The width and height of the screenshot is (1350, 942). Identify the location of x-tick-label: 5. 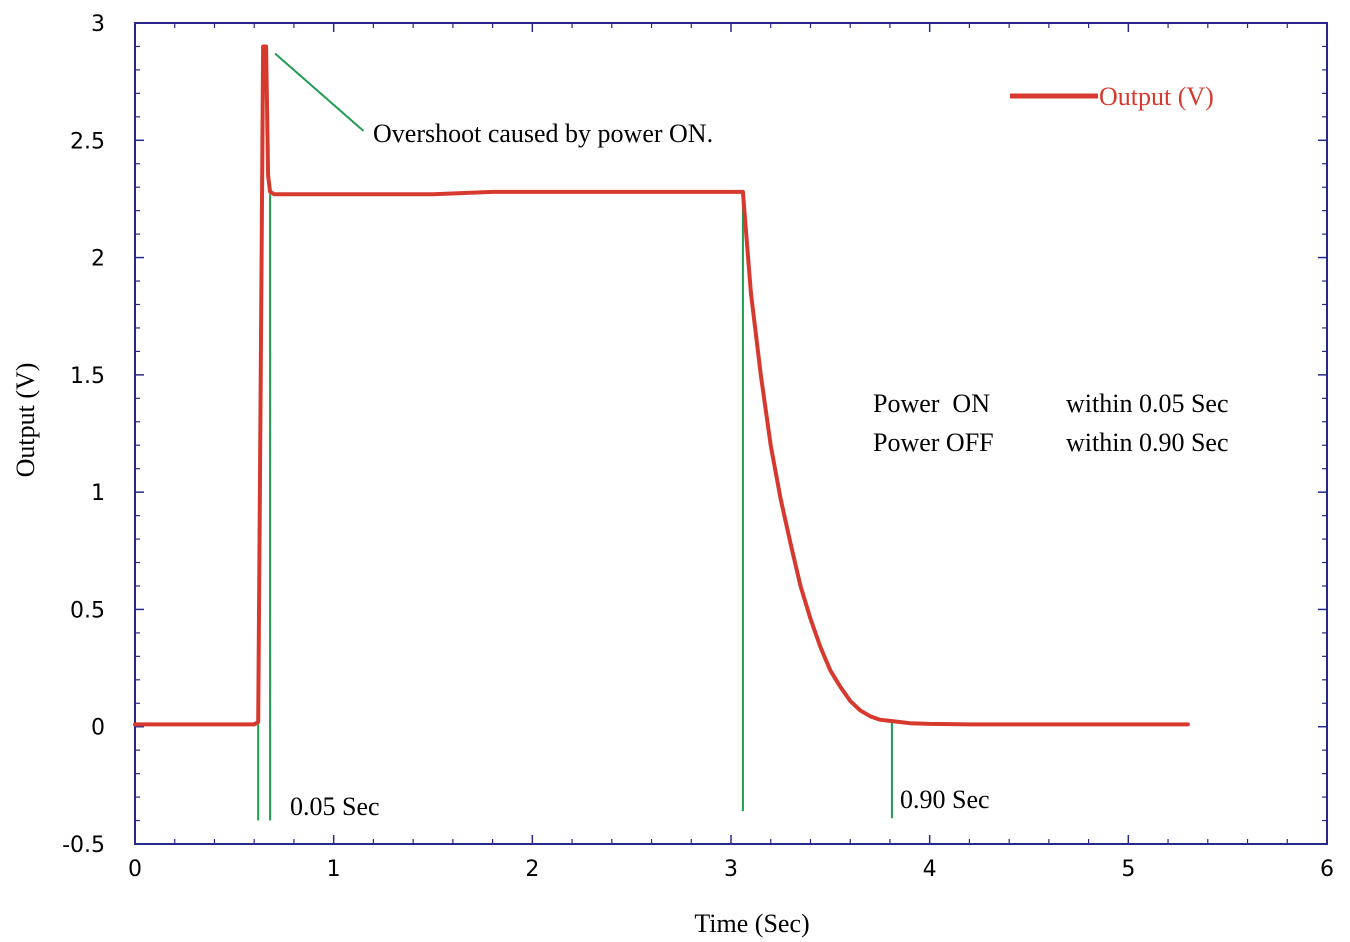
(1128, 869).